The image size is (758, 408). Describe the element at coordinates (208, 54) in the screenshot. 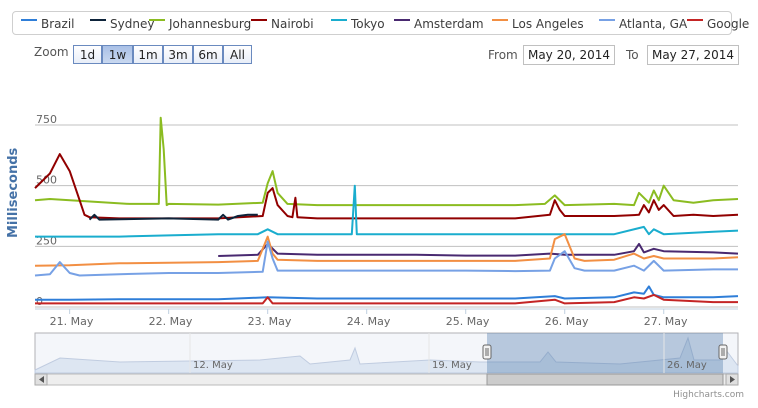

I see `zoom-button: 6m` at that location.